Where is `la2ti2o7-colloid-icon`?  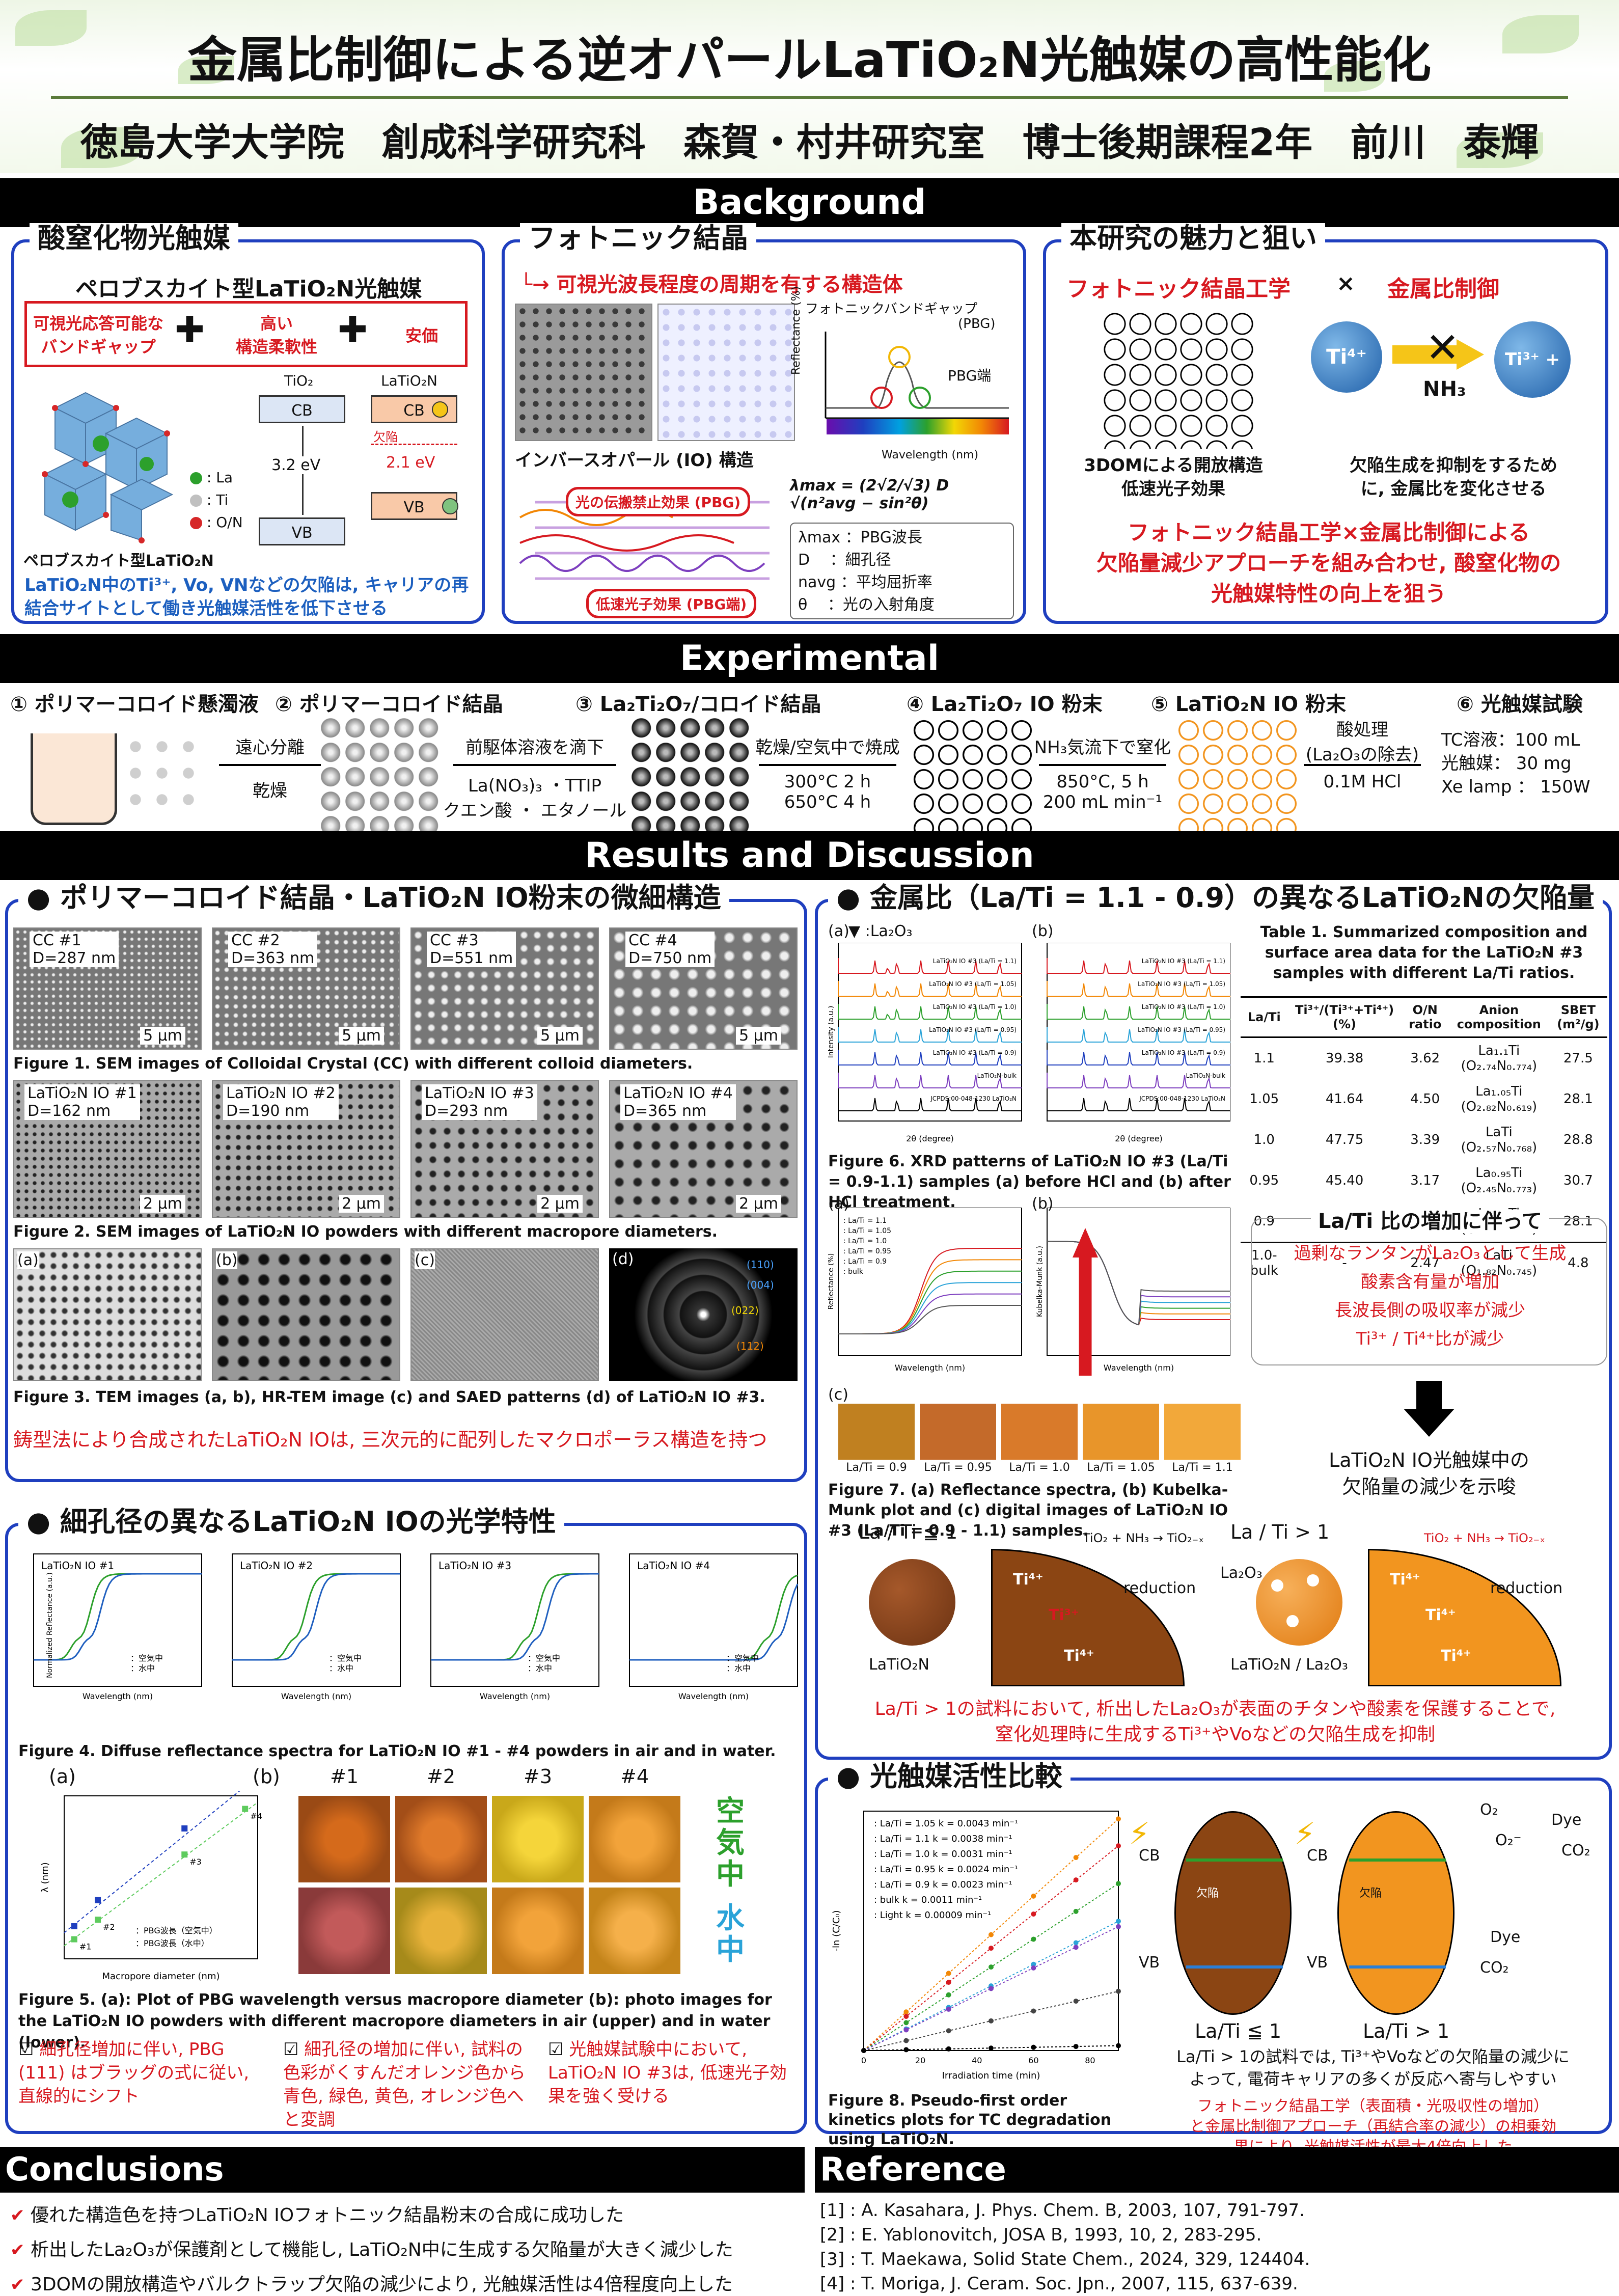 la2ti2o7-colloid-icon is located at coordinates (693, 779).